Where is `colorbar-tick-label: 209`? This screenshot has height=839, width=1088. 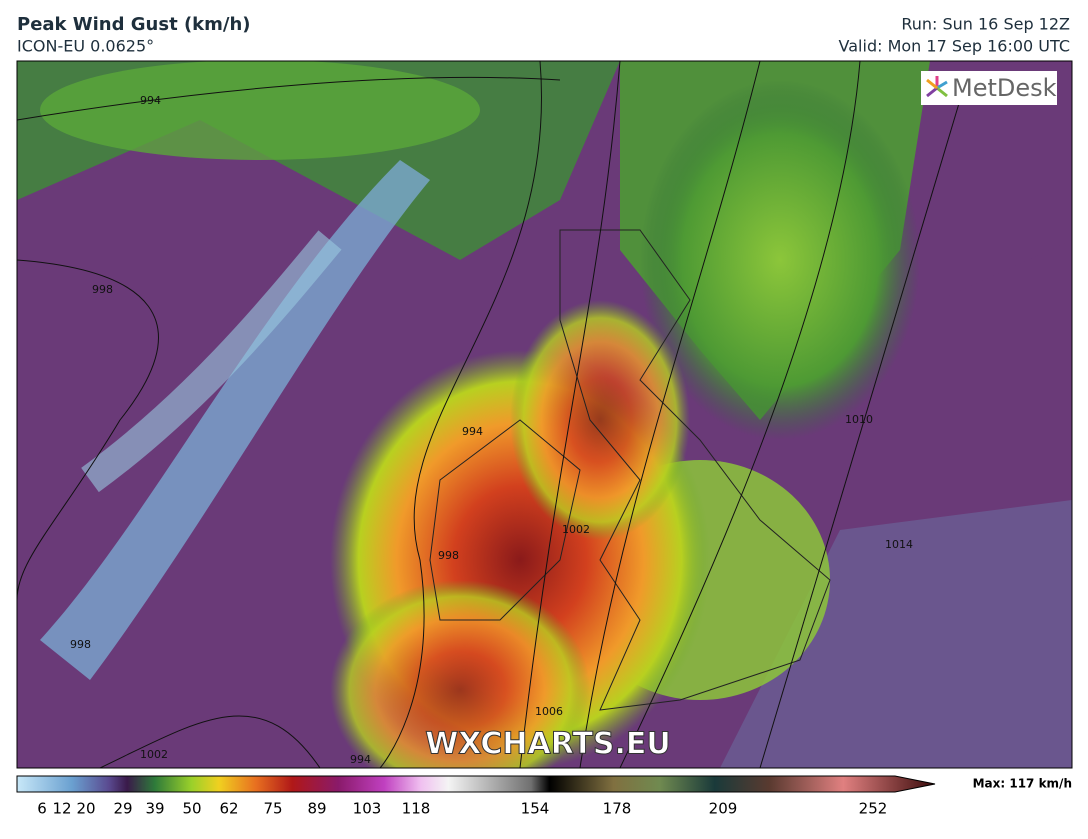 colorbar-tick-label: 209 is located at coordinates (723, 809).